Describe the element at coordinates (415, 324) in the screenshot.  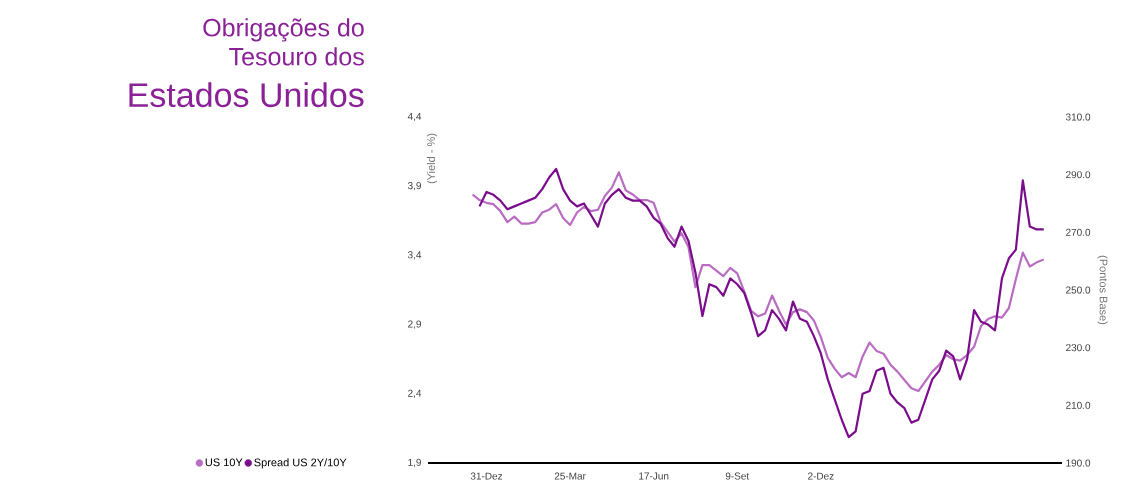
I see `y-tick-label: 2,9` at that location.